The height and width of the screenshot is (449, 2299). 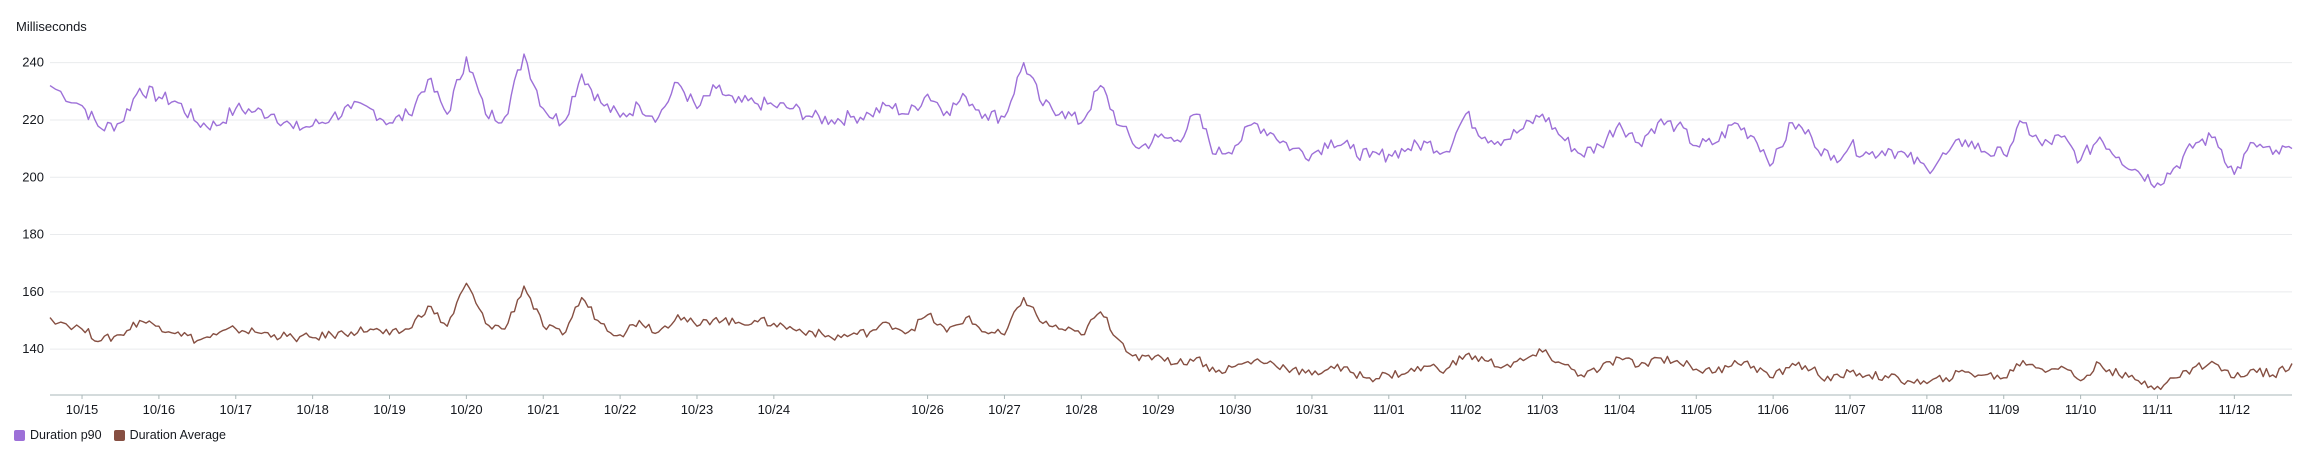 I want to click on x-tick-label-11-08: 11/08, so click(x=1927, y=409).